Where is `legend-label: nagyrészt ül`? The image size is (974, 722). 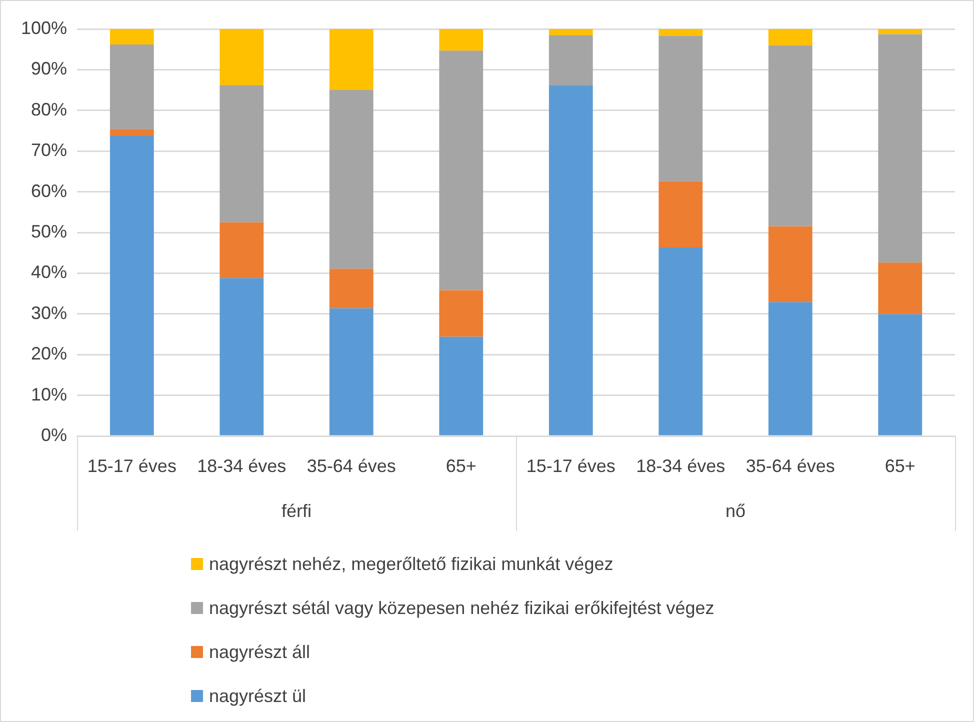 legend-label: nagyrészt ül is located at coordinates (257, 696).